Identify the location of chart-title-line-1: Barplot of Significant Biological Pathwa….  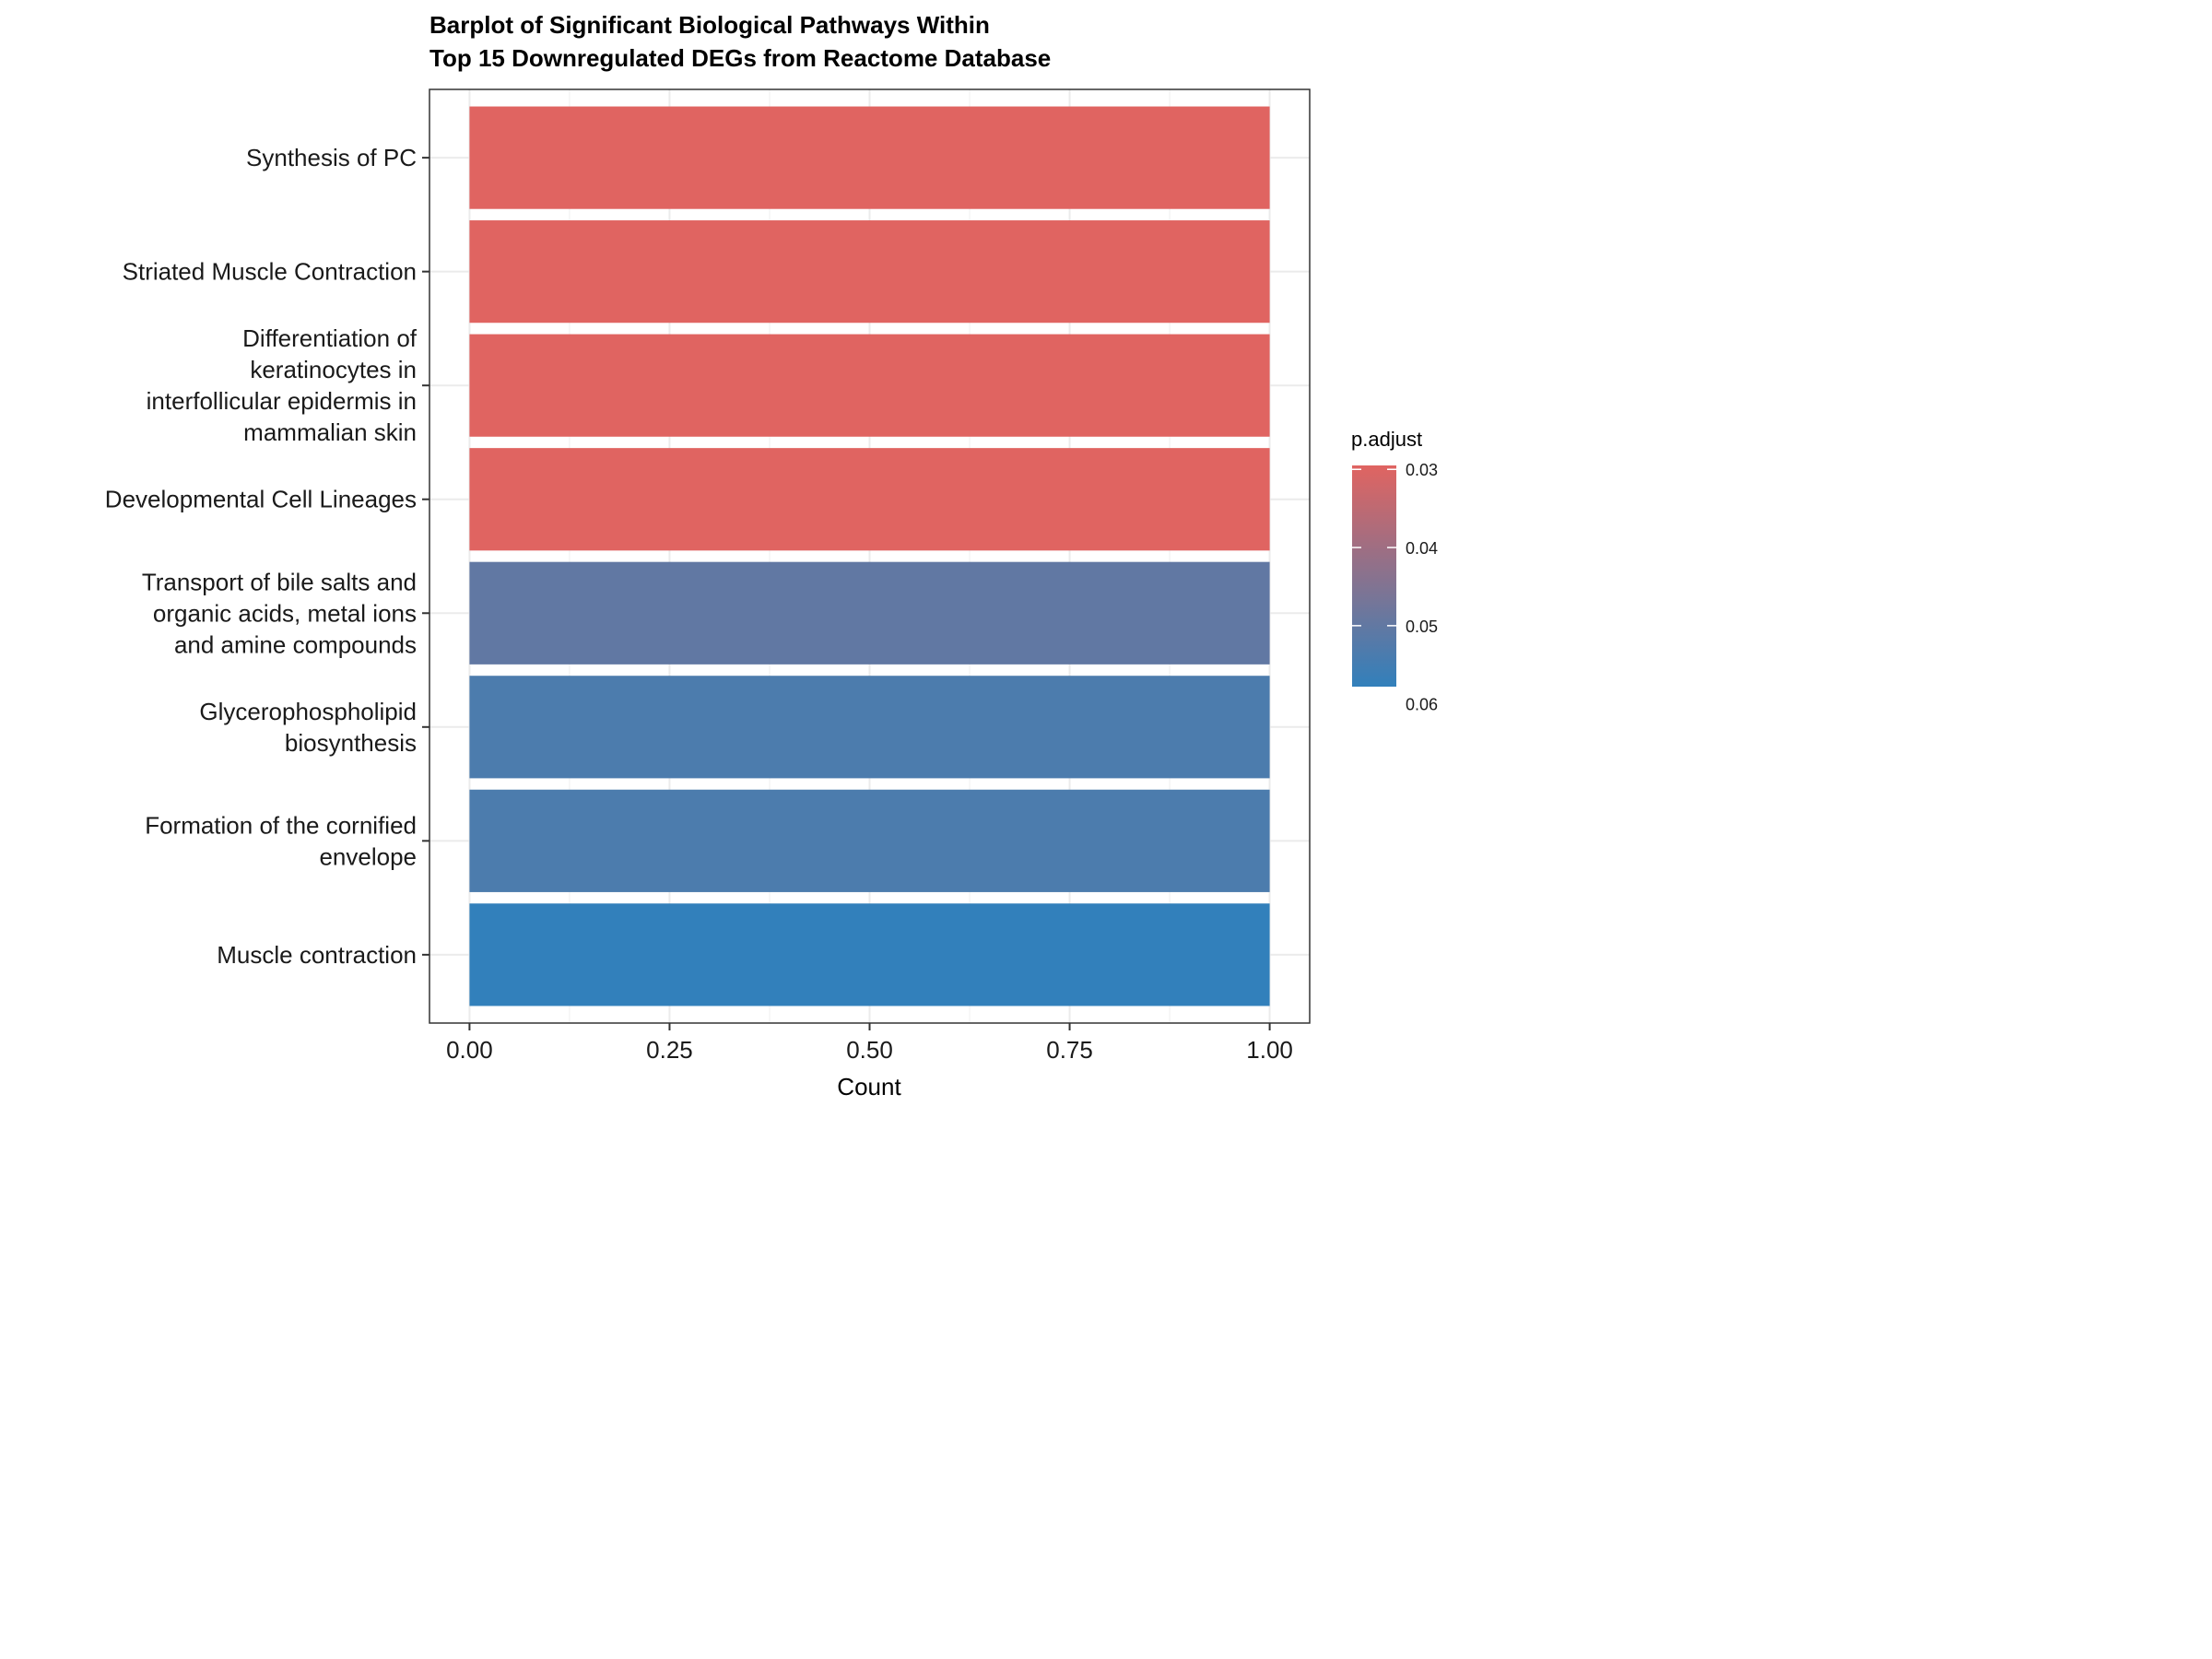
(709, 25).